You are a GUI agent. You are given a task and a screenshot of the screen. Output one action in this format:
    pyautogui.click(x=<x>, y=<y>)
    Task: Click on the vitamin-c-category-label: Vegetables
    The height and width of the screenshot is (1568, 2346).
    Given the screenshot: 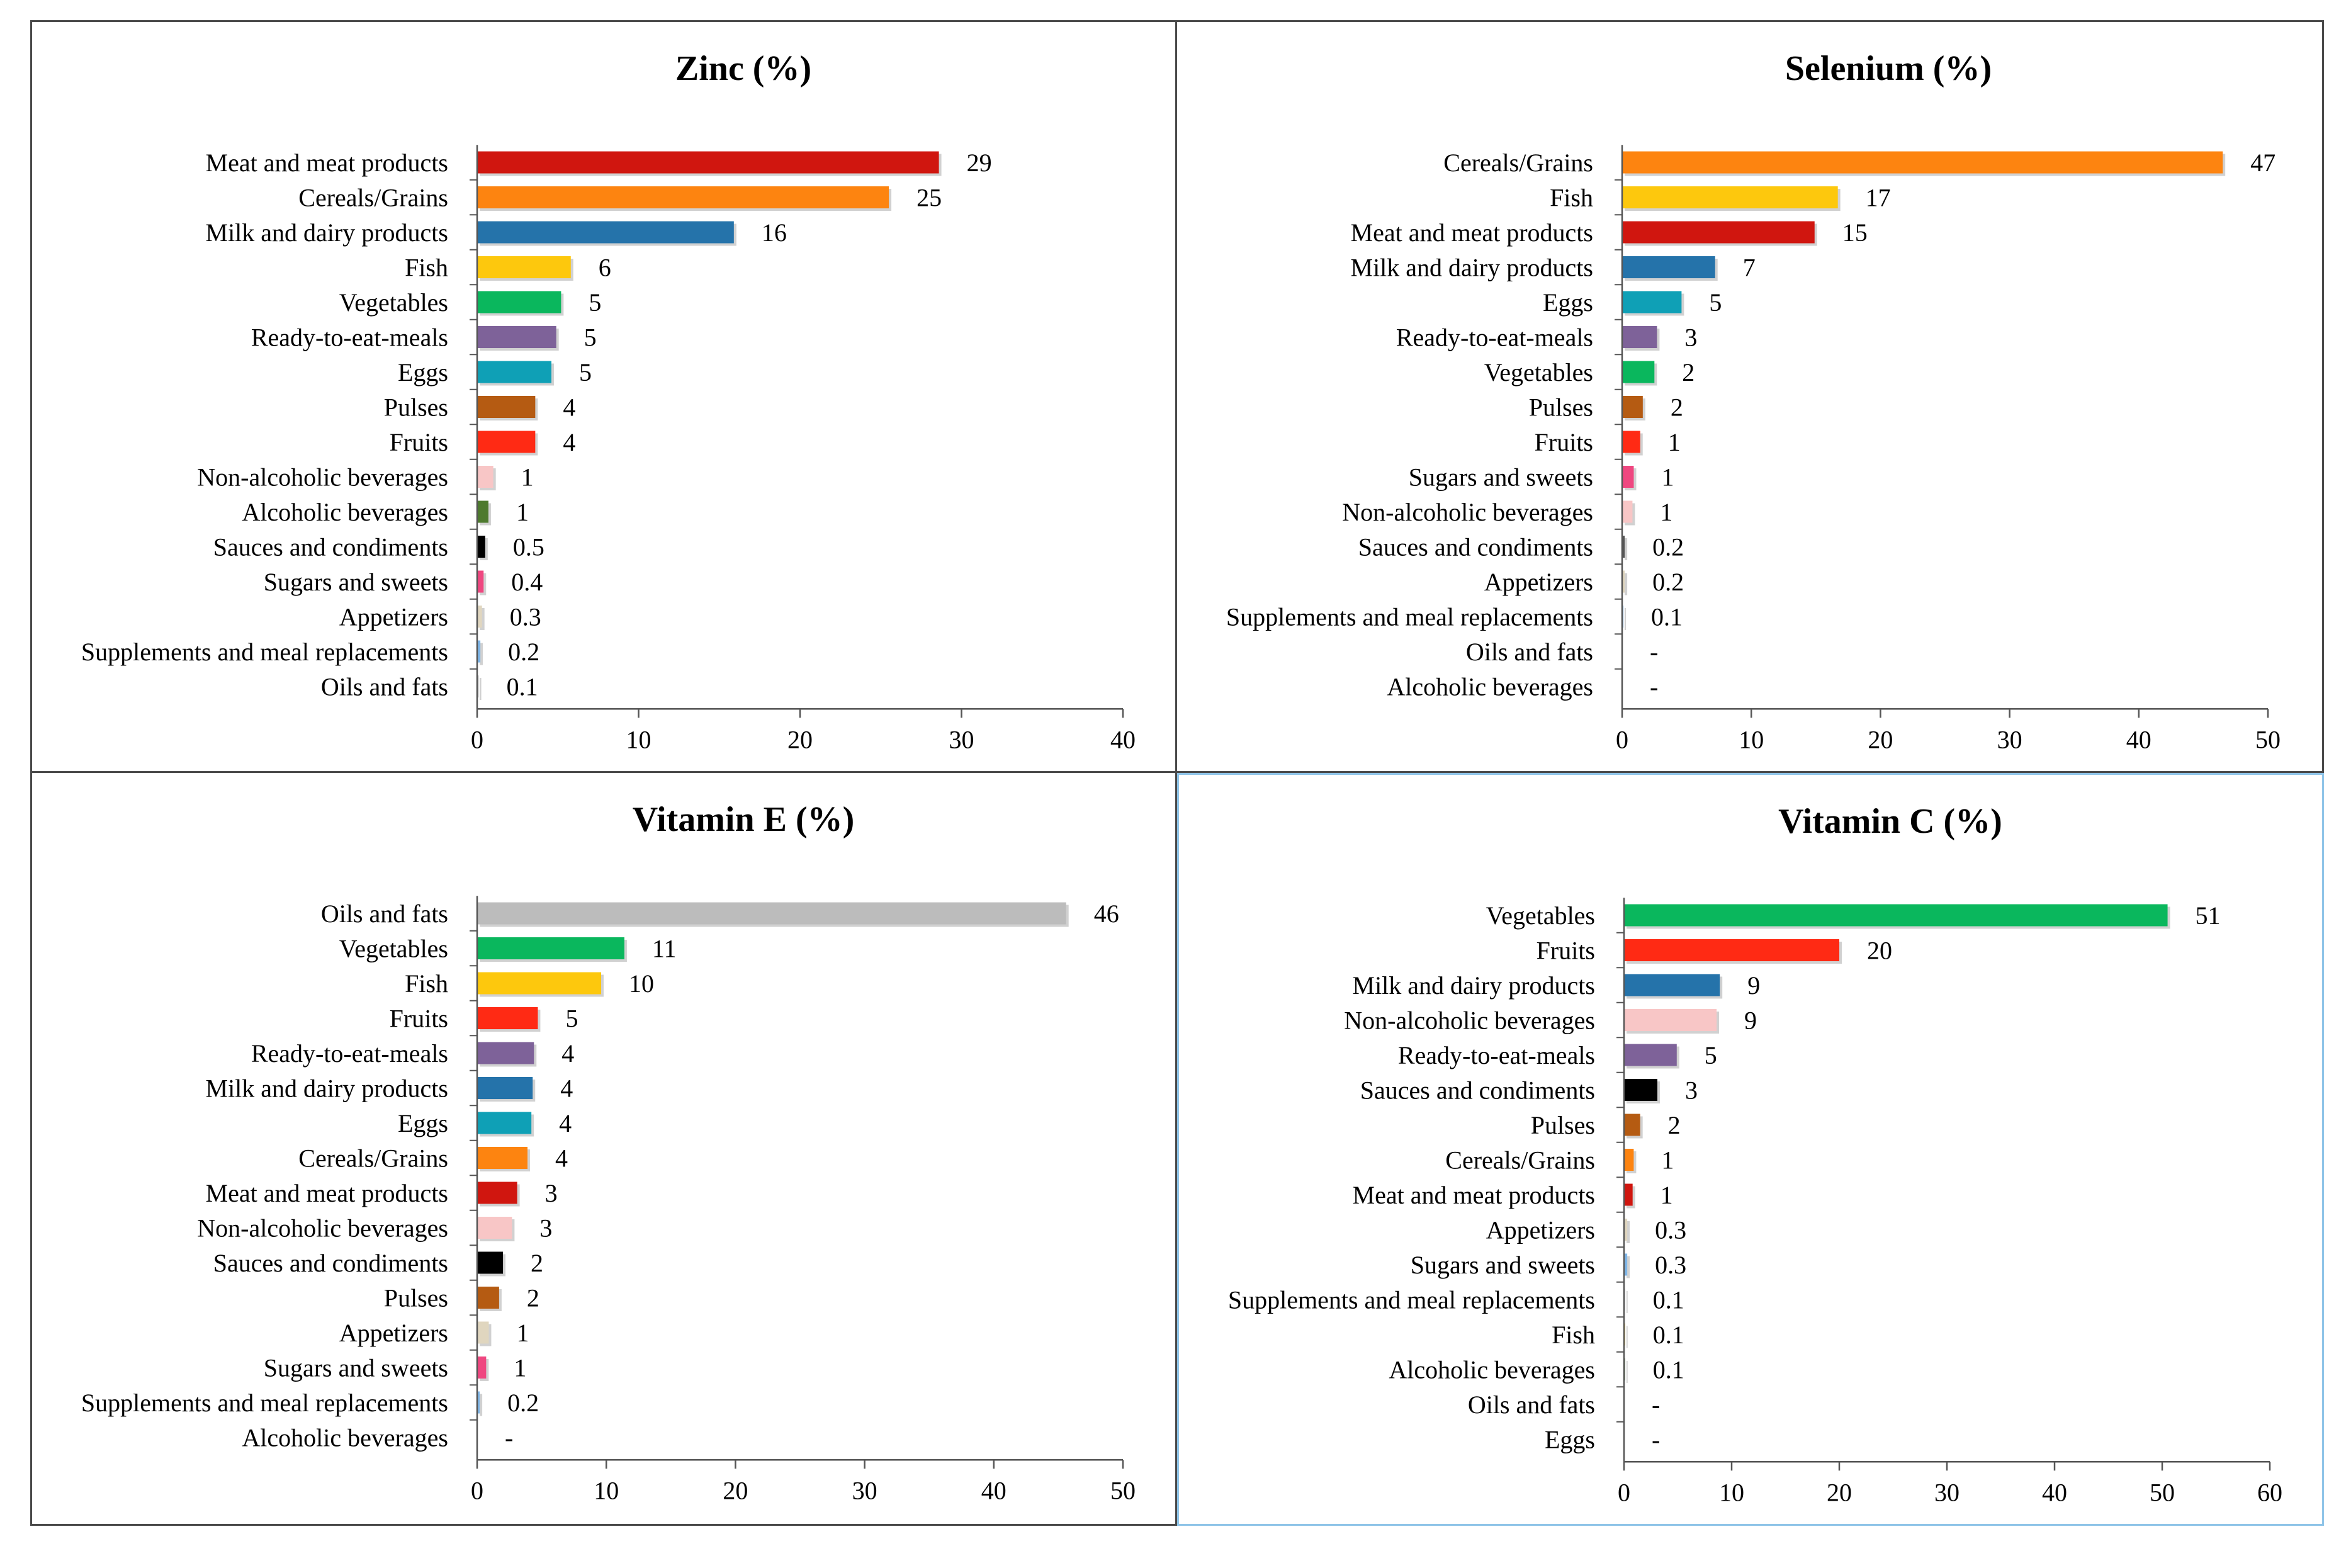 What is the action you would take?
    pyautogui.click(x=1540, y=915)
    